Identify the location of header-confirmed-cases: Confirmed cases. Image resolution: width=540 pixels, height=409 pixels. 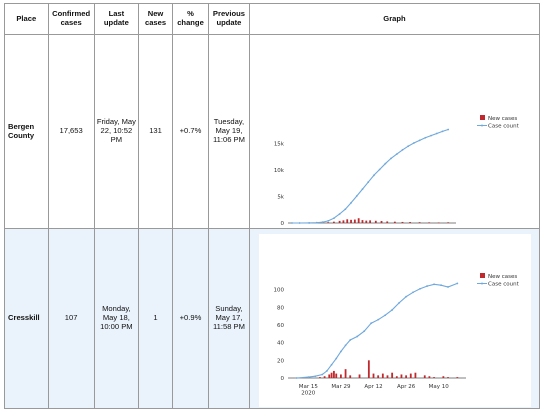
(71, 19).